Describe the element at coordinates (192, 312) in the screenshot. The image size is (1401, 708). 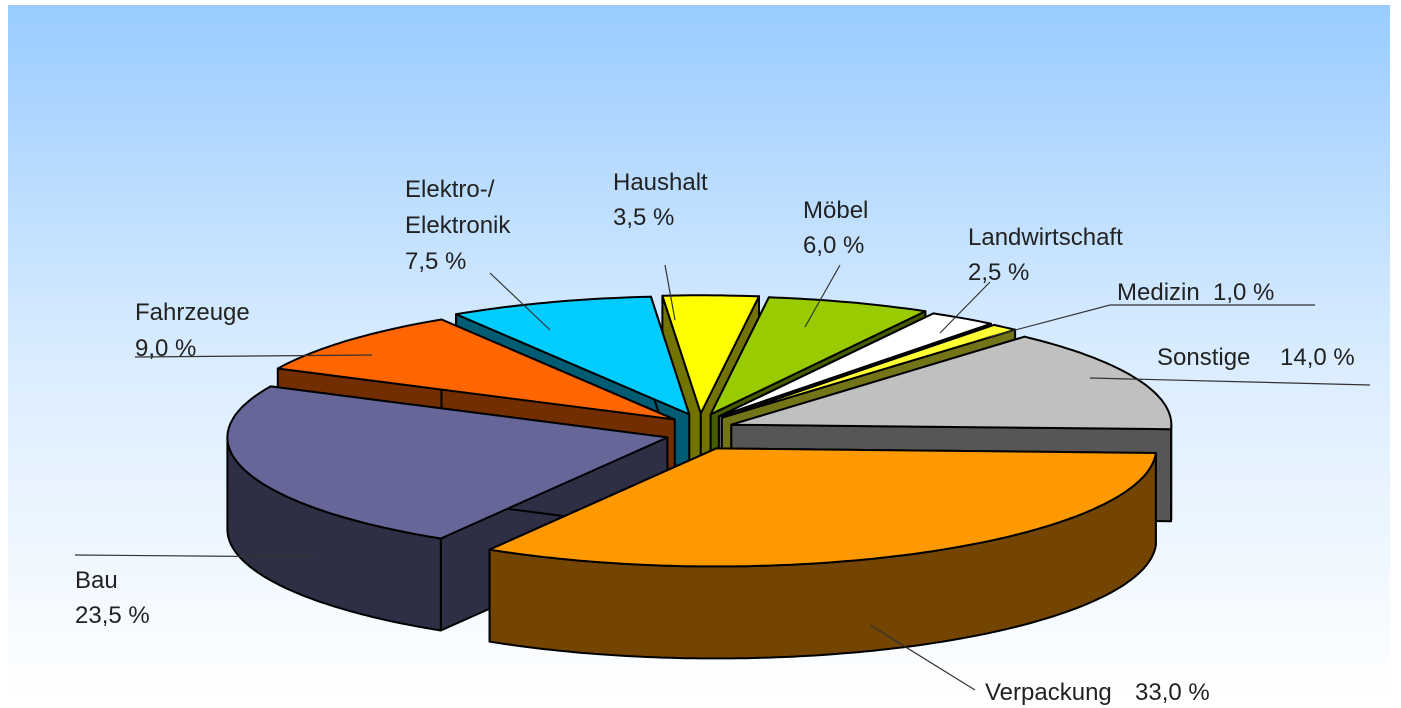
I see `category-label: Fahrzeuge` at that location.